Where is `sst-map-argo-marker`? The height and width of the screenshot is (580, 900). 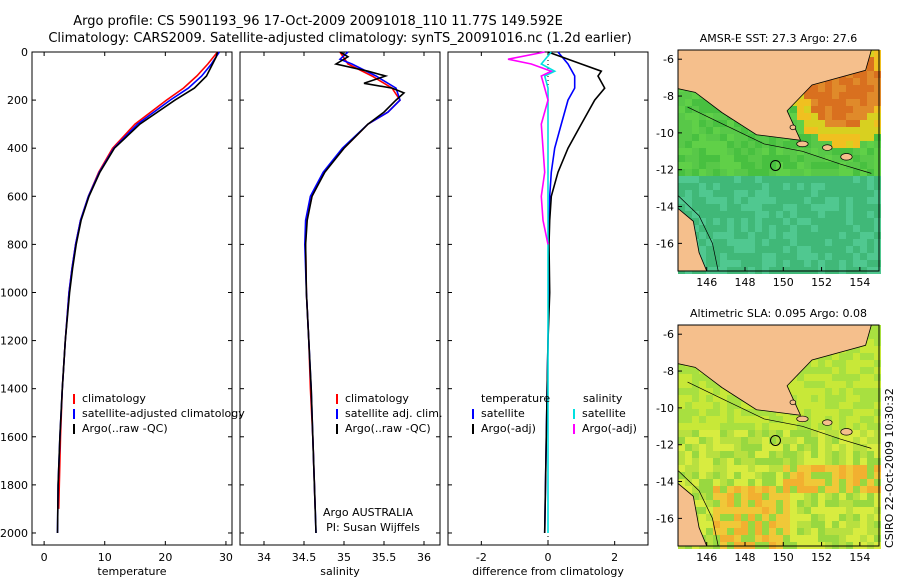
sst-map-argo-marker is located at coordinates (775, 165).